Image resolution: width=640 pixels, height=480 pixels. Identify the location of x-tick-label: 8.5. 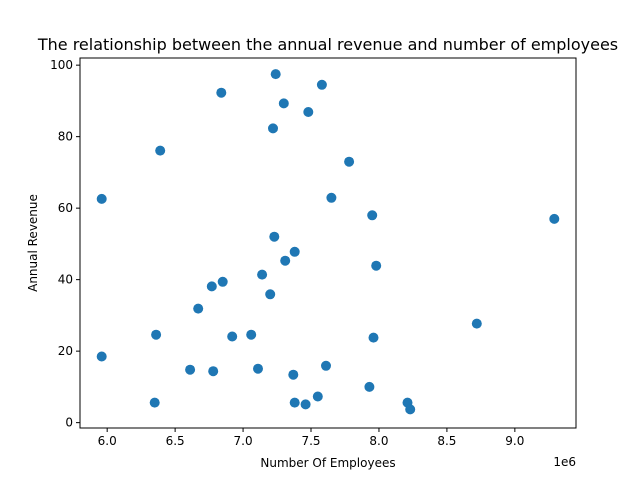
(446, 441).